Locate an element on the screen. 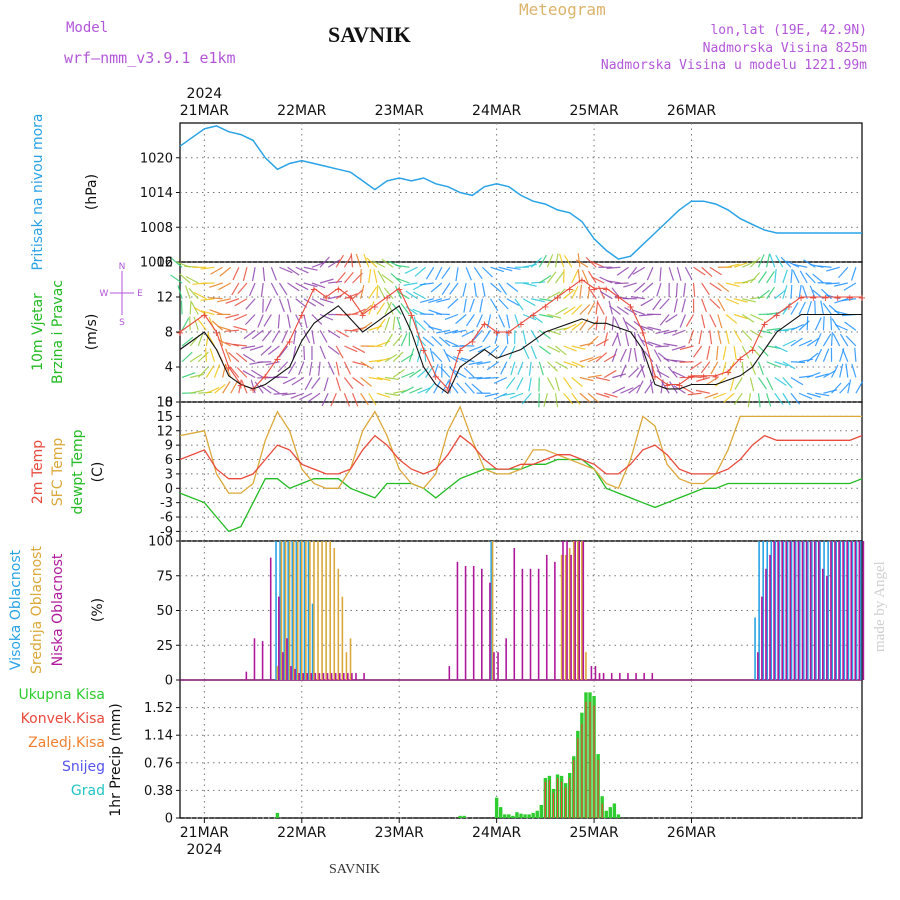 This screenshot has height=900, width=900. precip-bar-convective is located at coordinates (578, 778).